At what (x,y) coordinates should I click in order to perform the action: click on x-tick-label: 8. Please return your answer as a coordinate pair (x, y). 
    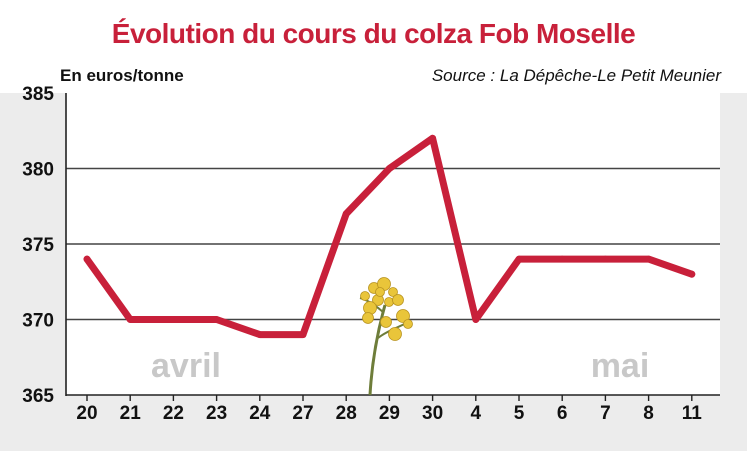
    Looking at the image, I should click on (648, 413).